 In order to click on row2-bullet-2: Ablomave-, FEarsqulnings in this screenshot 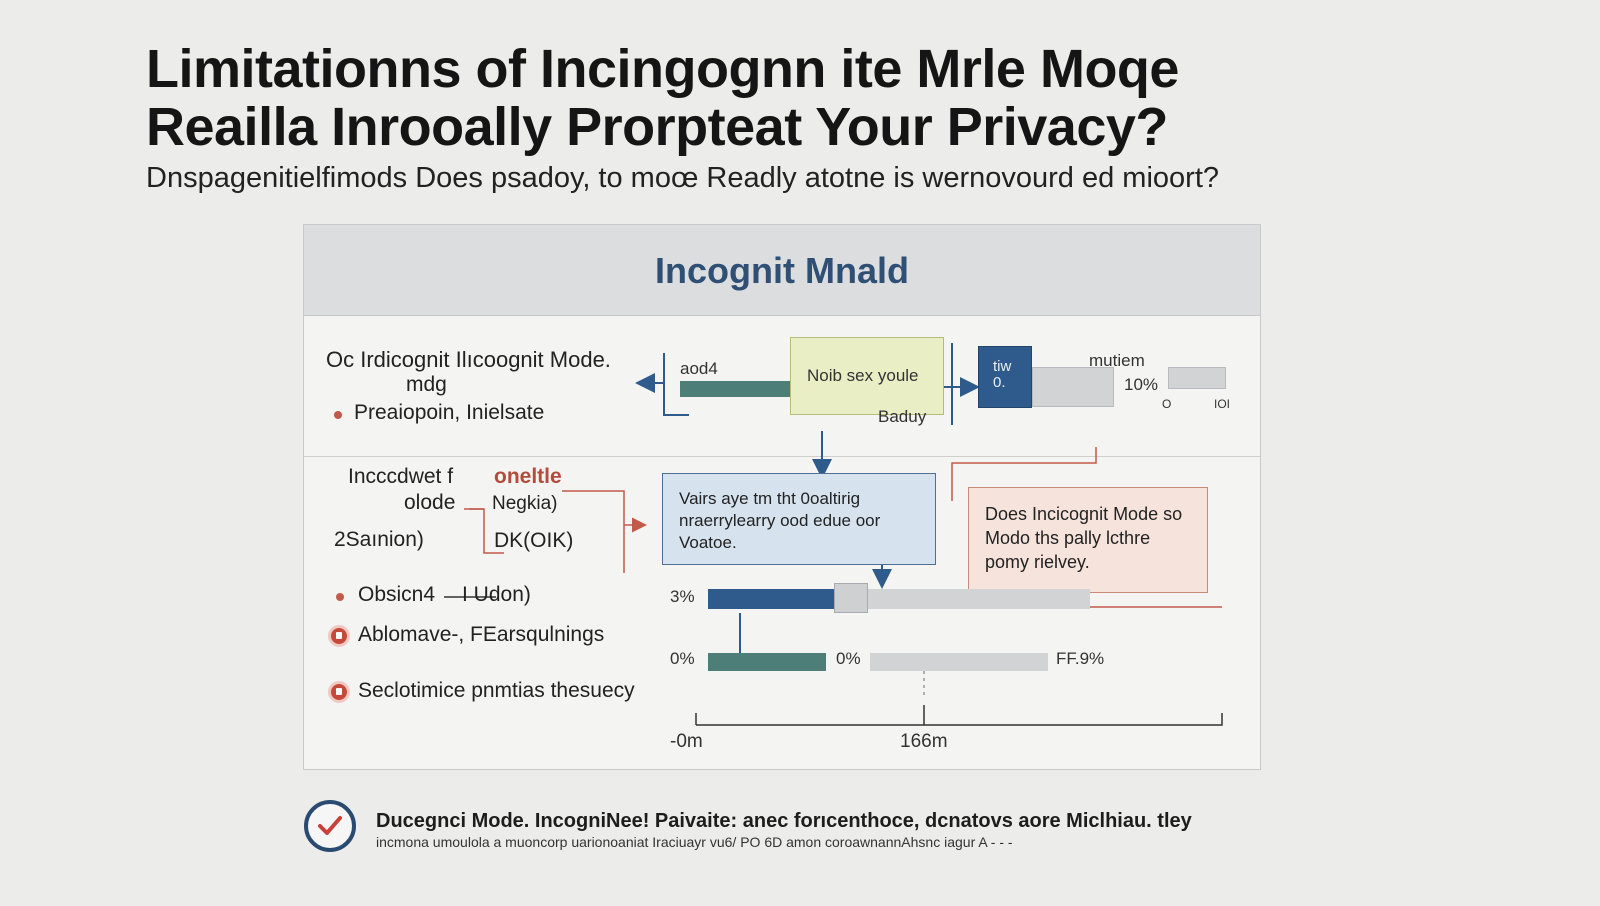, I will do `click(481, 634)`.